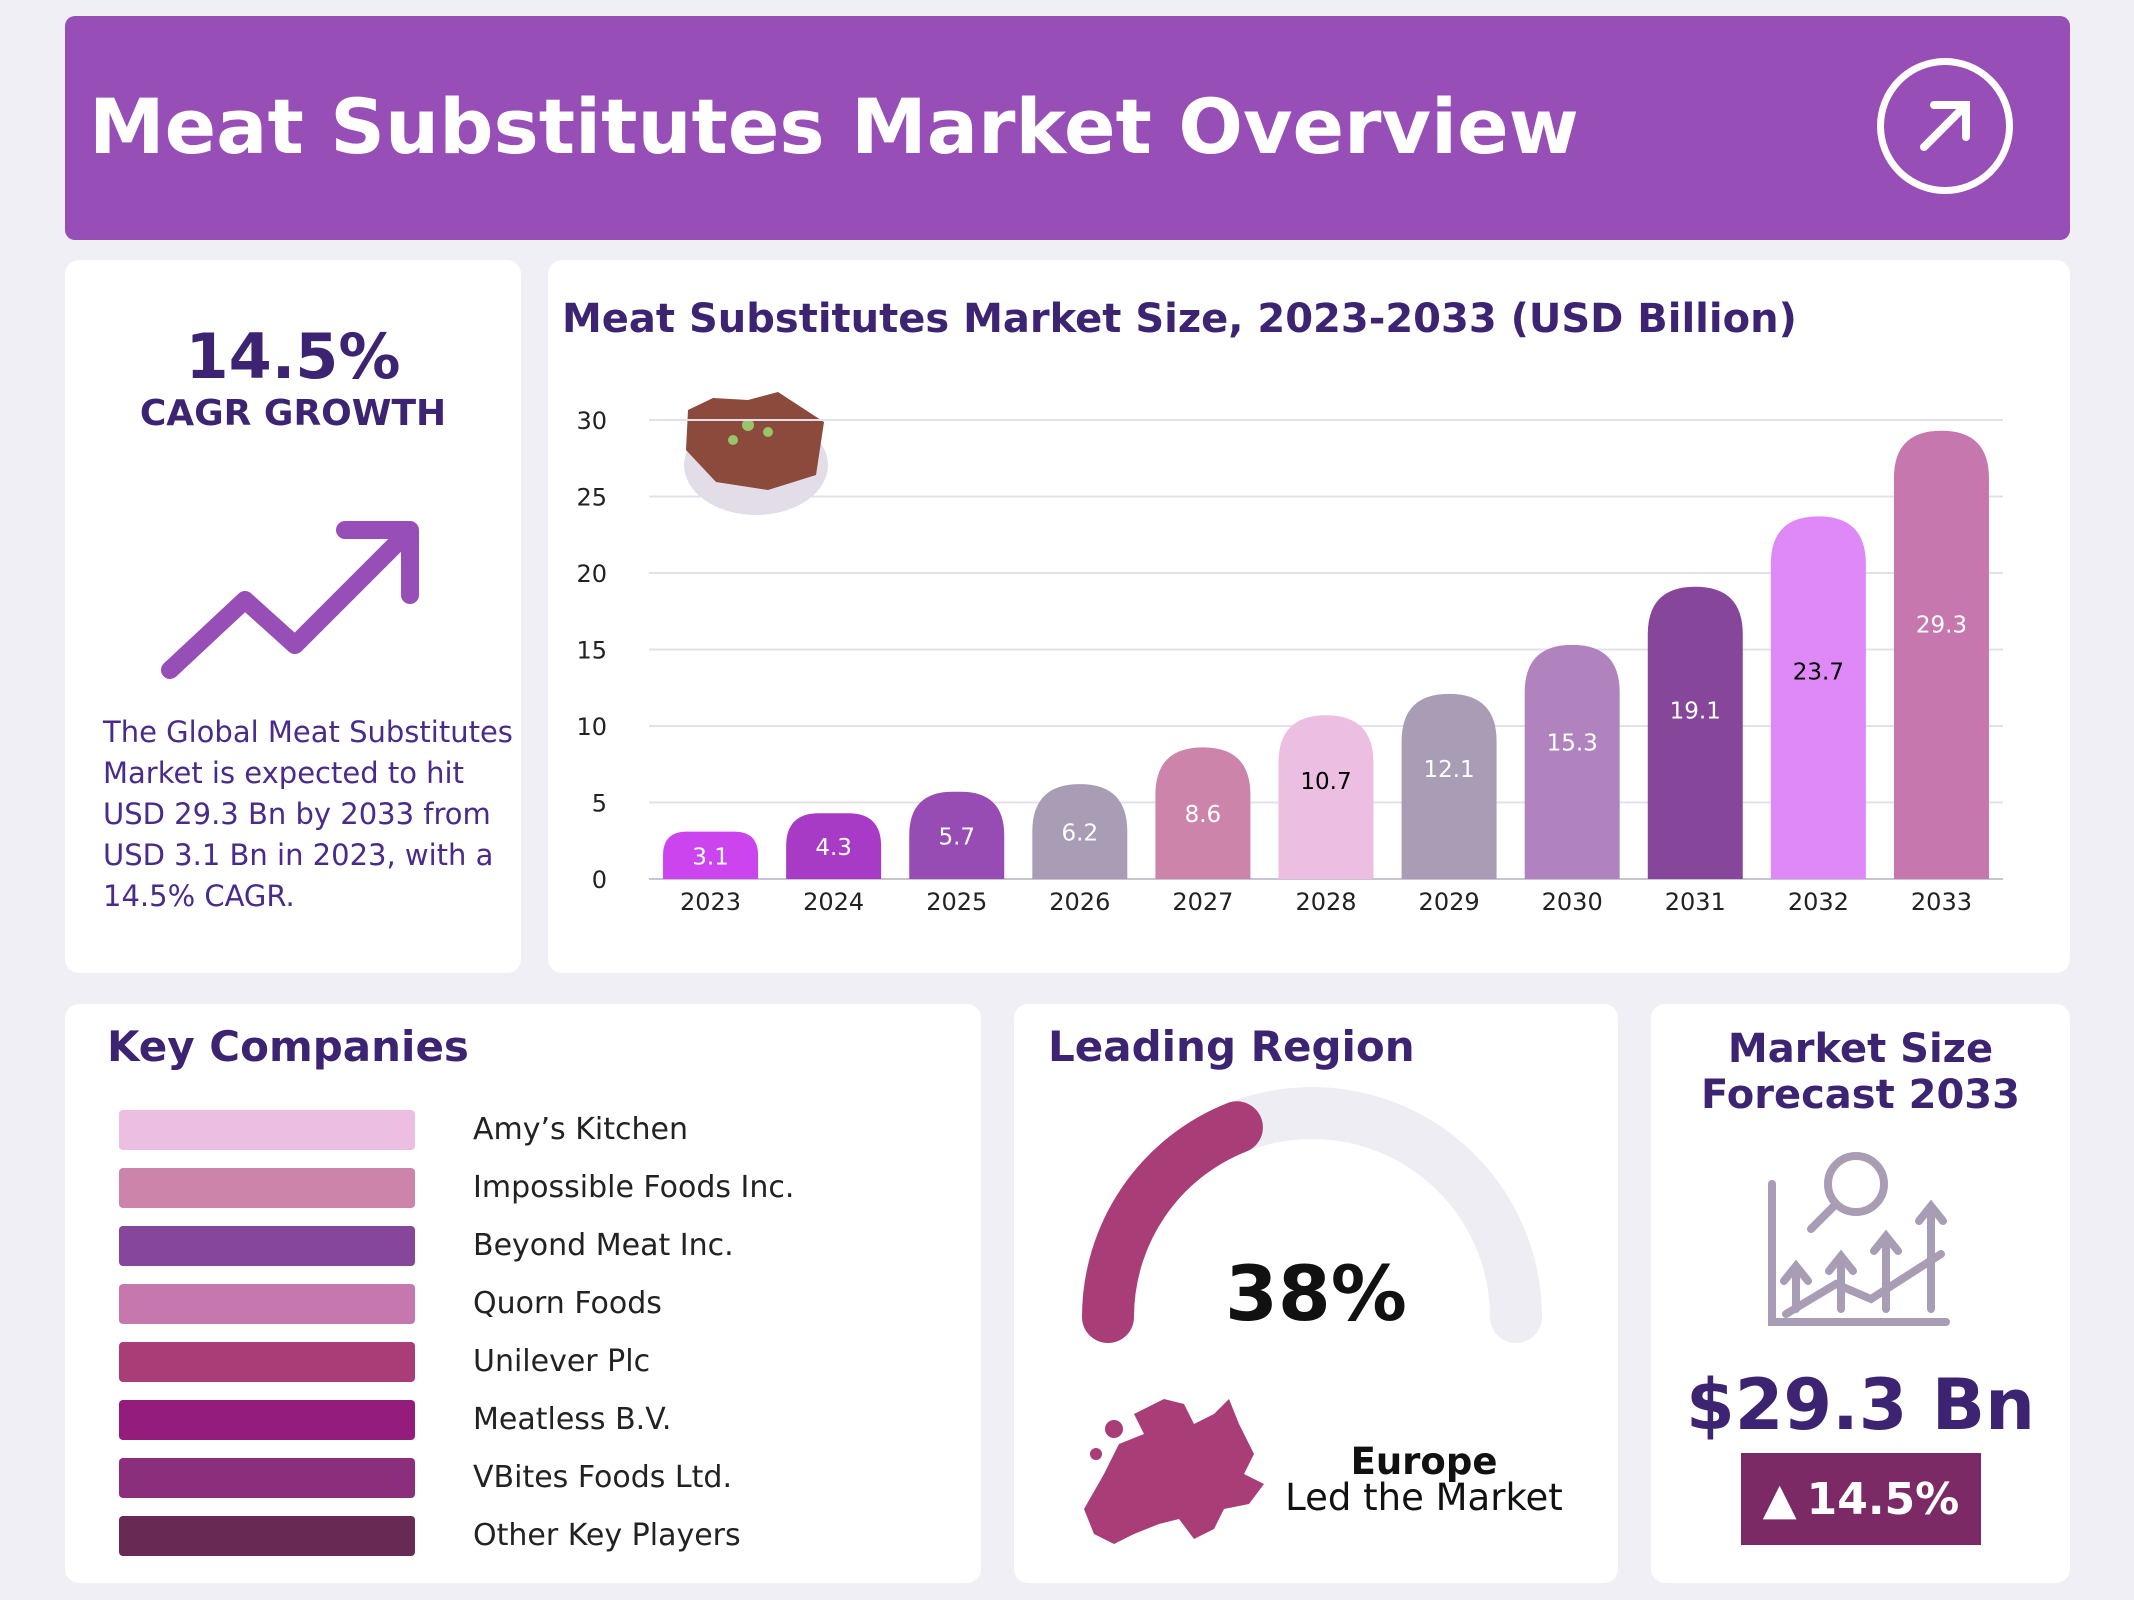  What do you see at coordinates (1572, 743) in the screenshot?
I see `bar-value-label: 15.3` at bounding box center [1572, 743].